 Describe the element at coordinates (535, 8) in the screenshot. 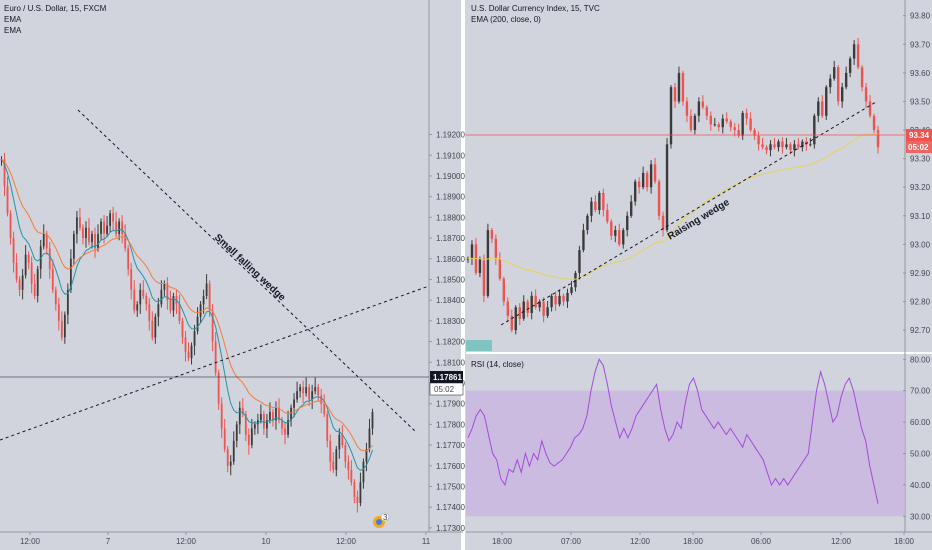

I see `dxy-title: U.S. Dollar Currency Index, 15, TVC` at that location.